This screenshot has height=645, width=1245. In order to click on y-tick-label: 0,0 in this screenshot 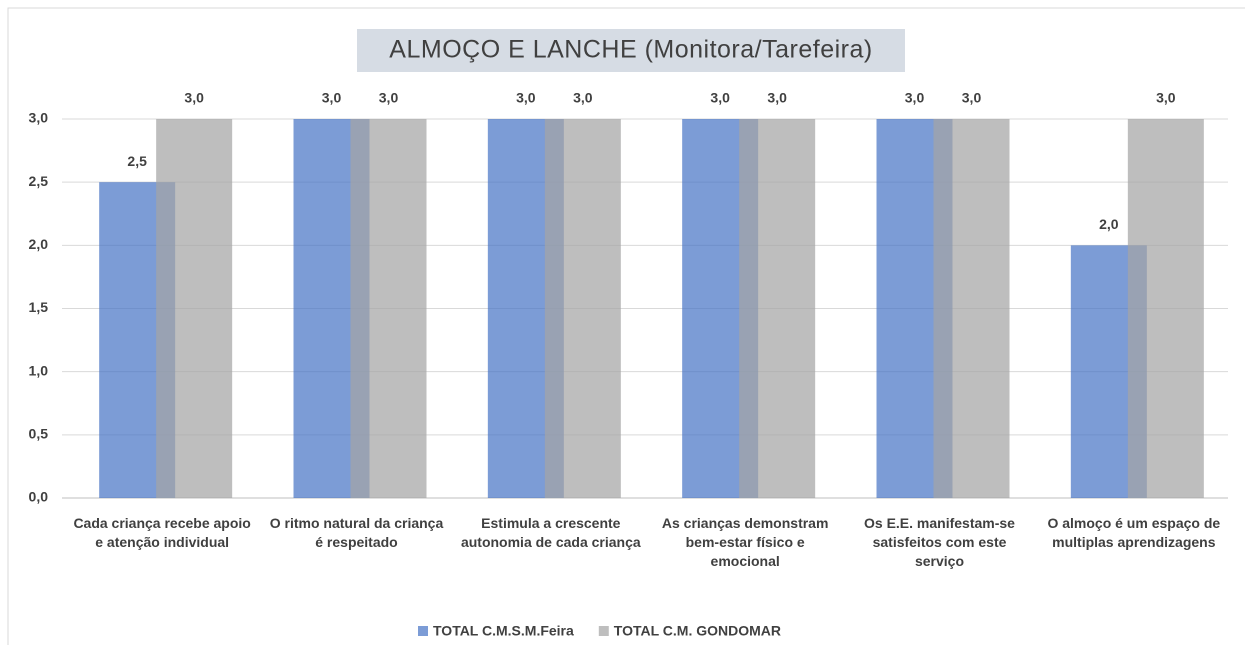, I will do `click(39, 497)`.